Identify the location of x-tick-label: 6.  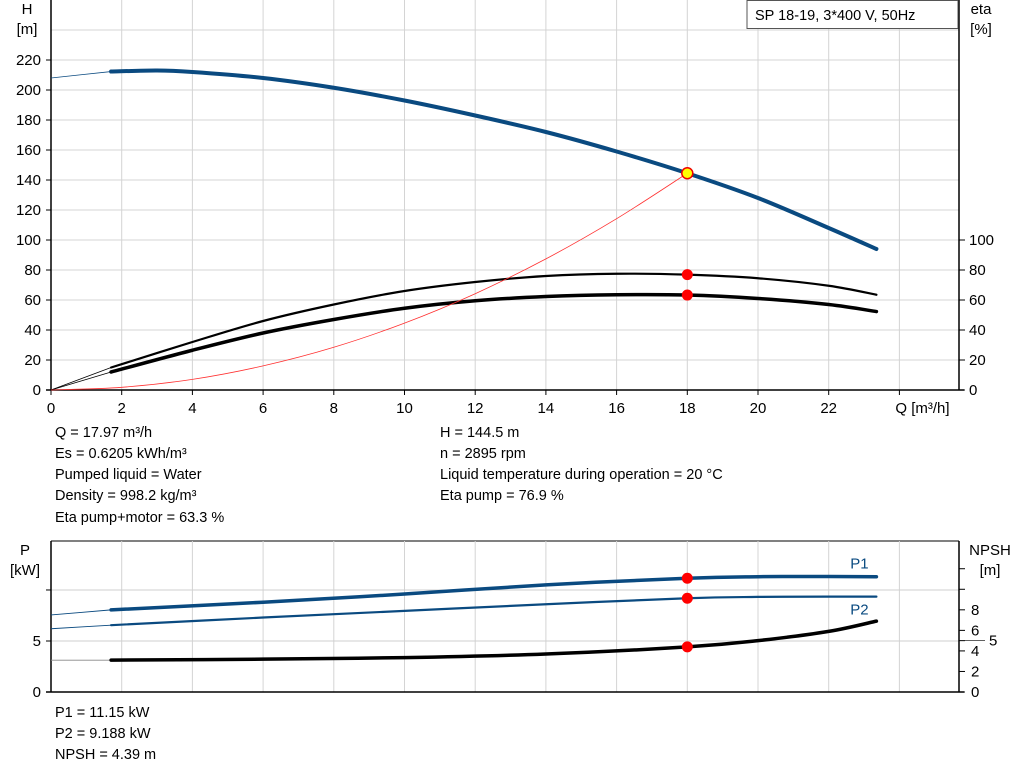
(263, 408).